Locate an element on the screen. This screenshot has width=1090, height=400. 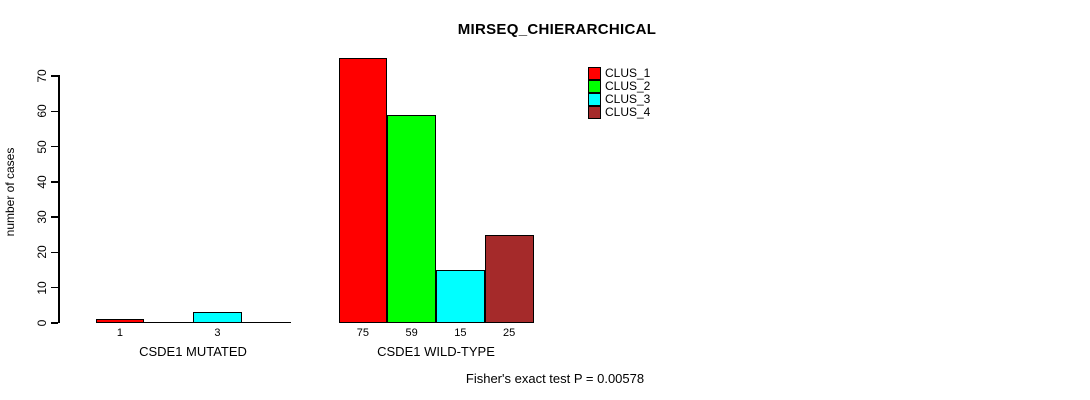
legend-item: CLUS_2 is located at coordinates (619, 86).